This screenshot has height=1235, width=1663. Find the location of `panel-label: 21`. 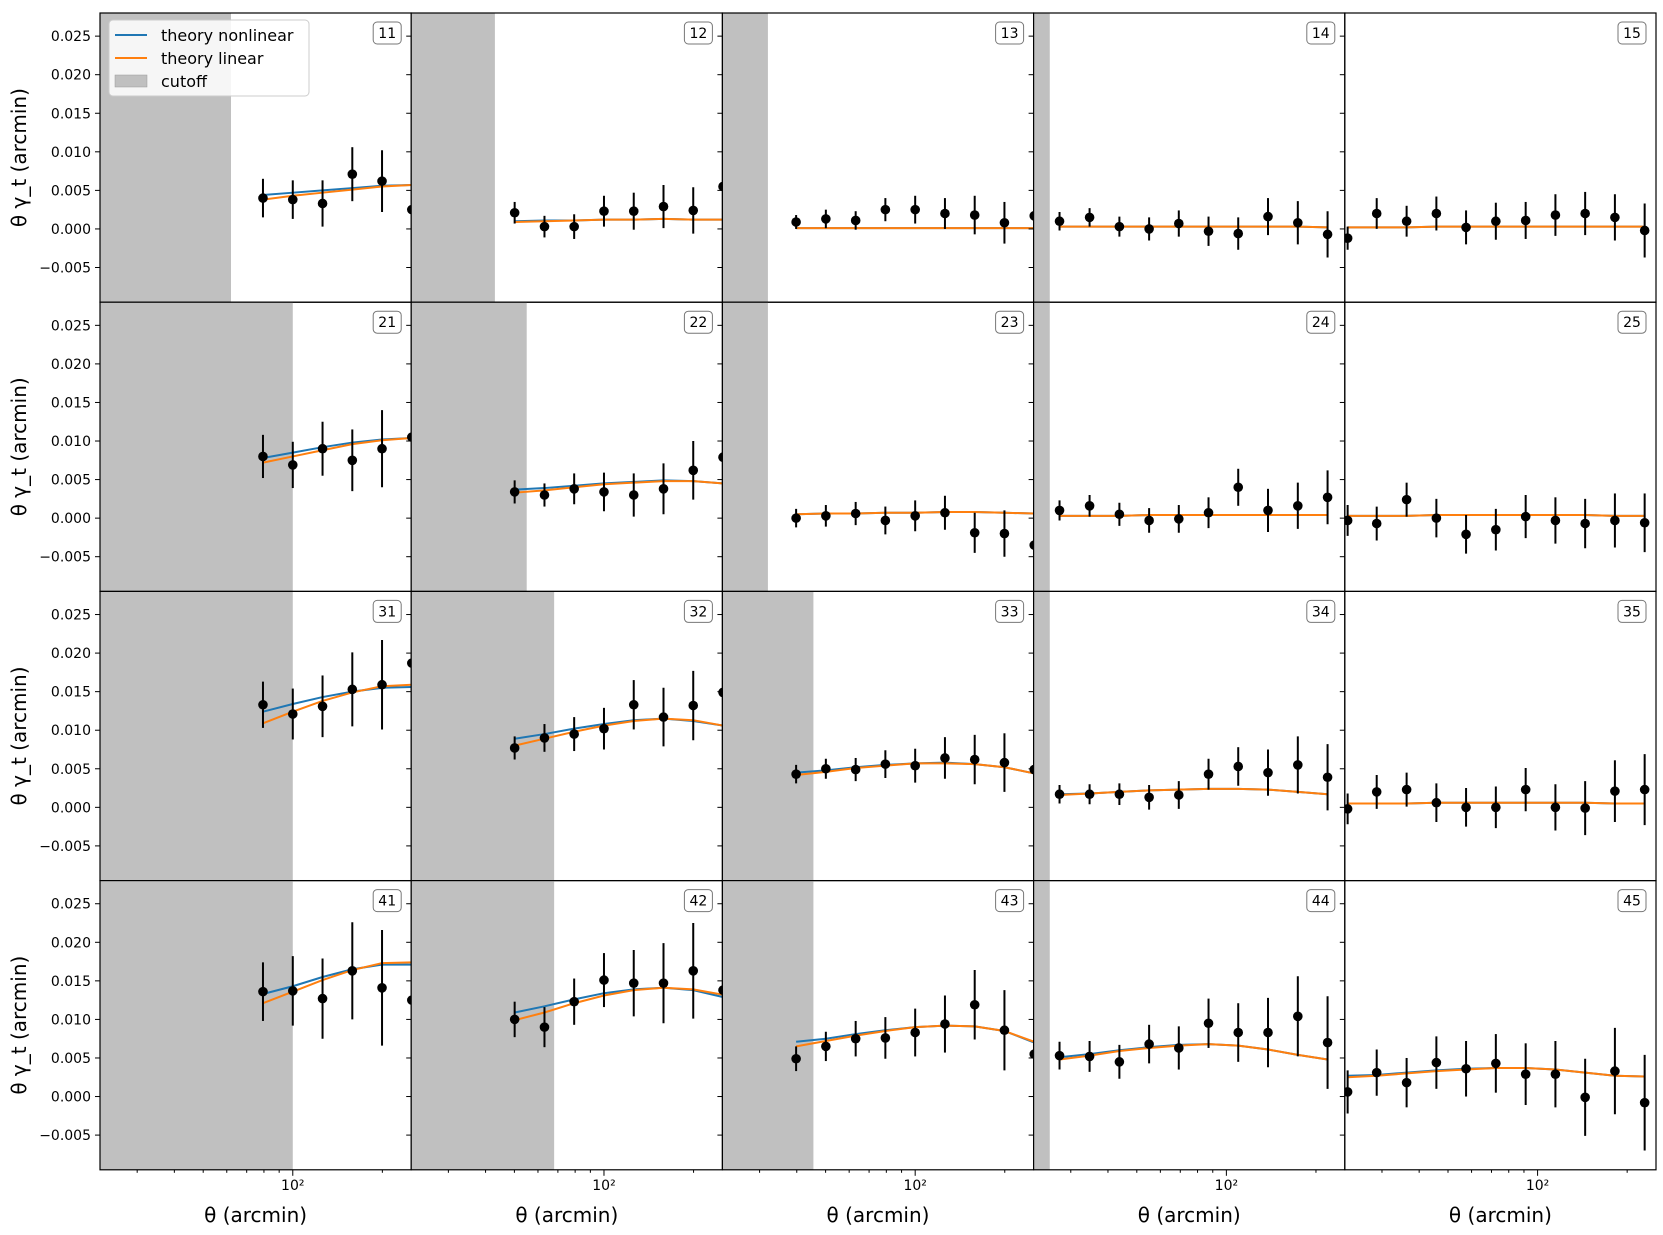

panel-label: 21 is located at coordinates (387, 323).